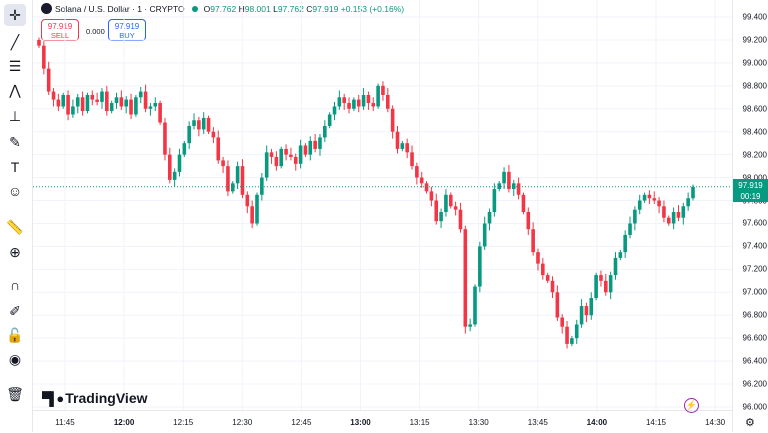 This screenshot has height=433, width=768. I want to click on trash-icon: 🗑, so click(15, 393).